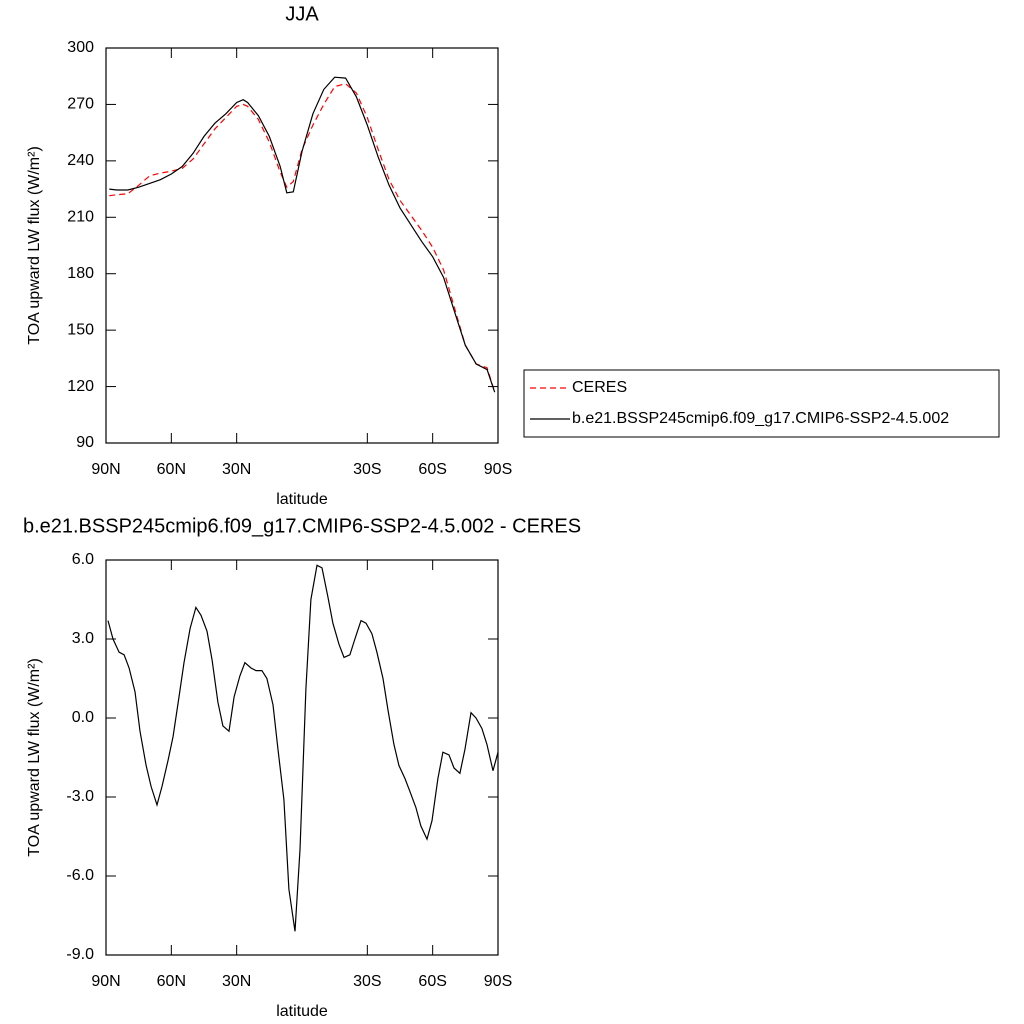 This screenshot has height=1024, width=1024. I want to click on y-tick-label: 6.0, so click(83, 559).